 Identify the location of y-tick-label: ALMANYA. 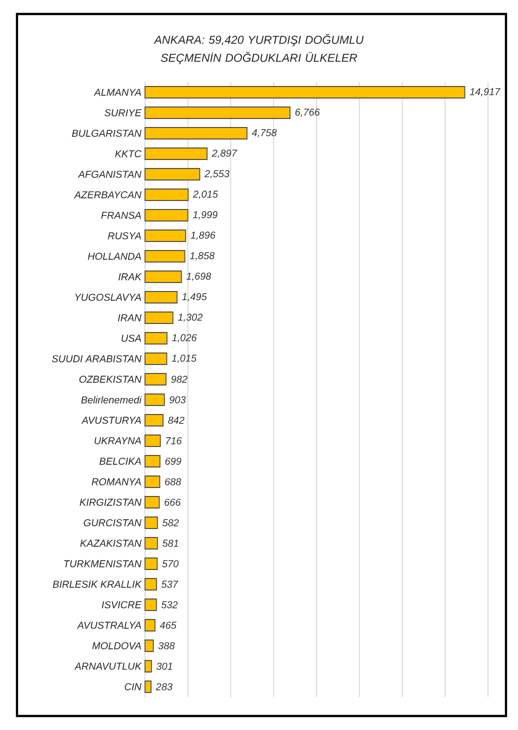
(117, 92).